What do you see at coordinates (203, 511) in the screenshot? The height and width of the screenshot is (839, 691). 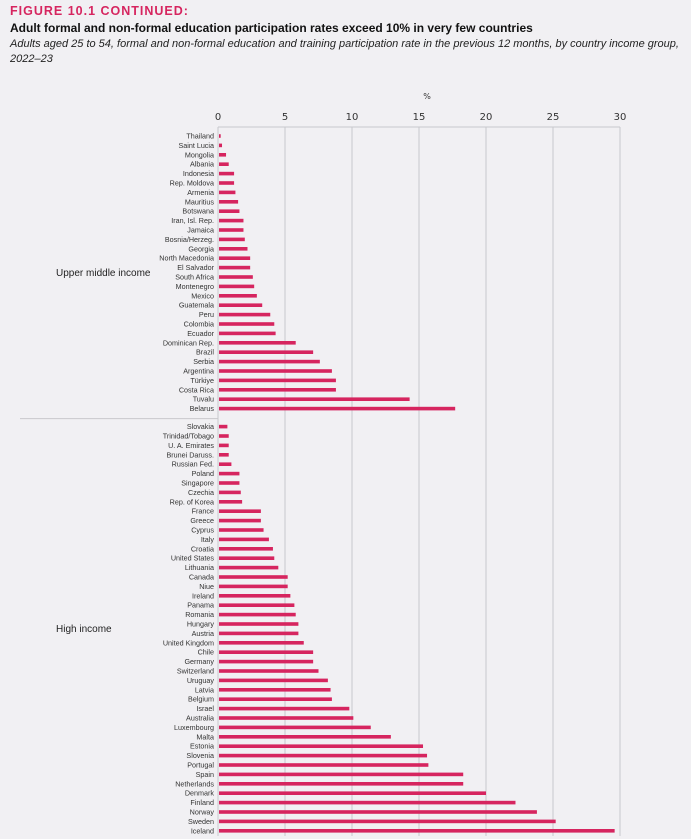 I see `category-label: France` at bounding box center [203, 511].